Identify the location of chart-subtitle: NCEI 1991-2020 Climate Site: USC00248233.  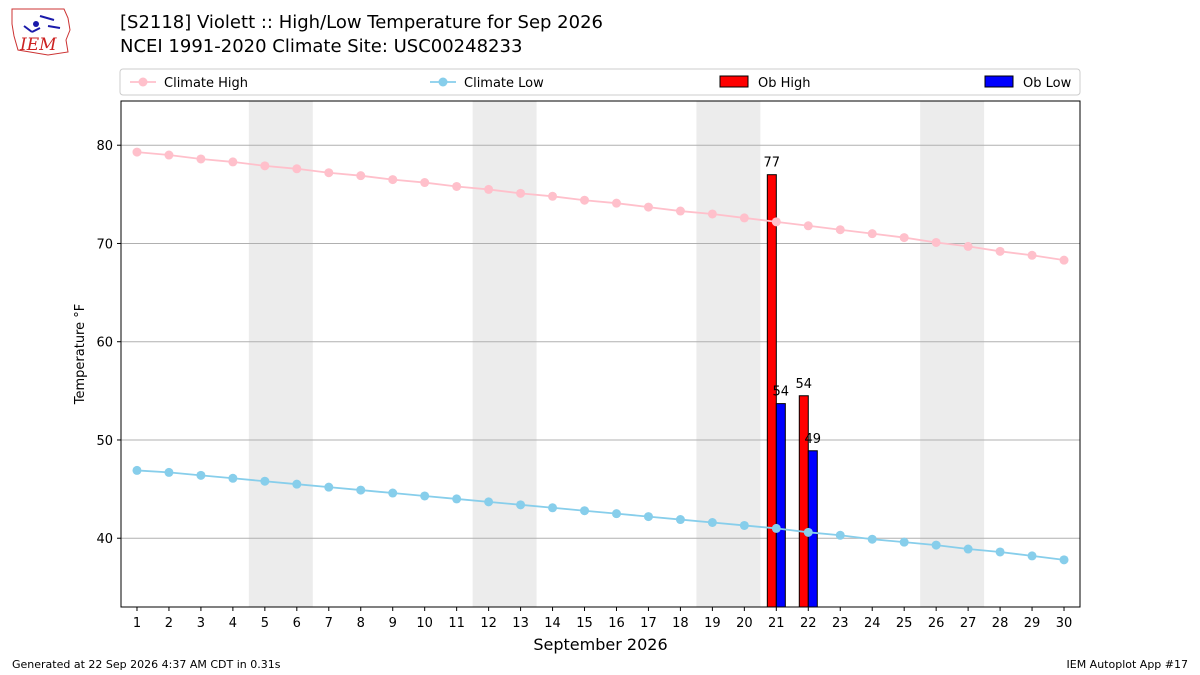
(321, 46).